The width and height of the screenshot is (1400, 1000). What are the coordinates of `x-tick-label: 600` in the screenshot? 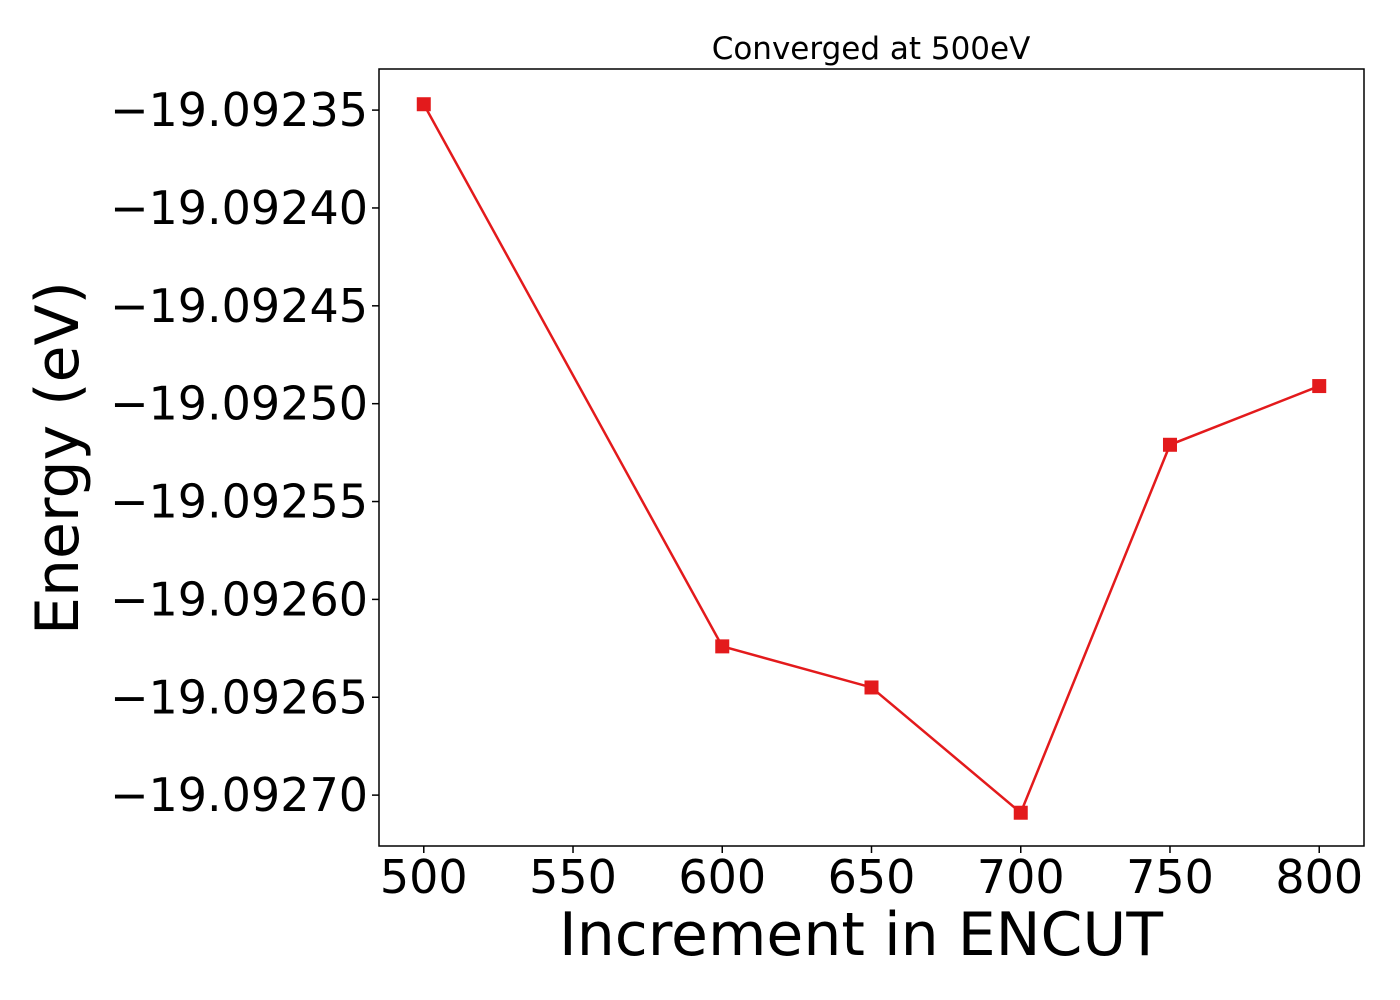 It's located at (722, 877).